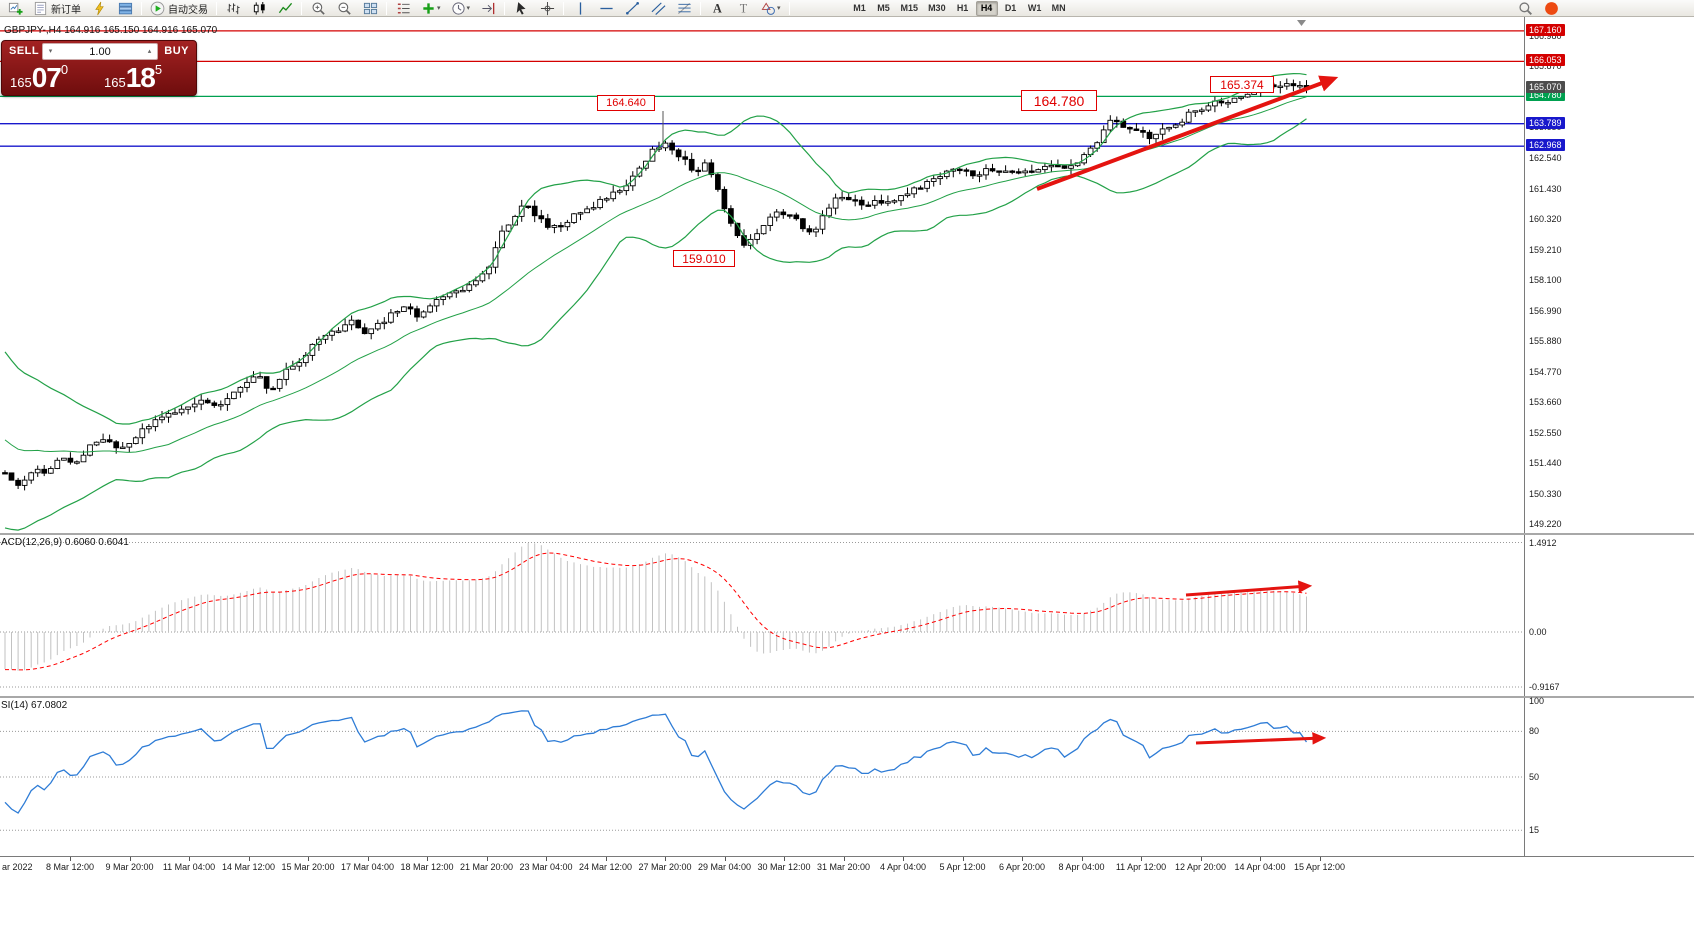 This screenshot has width=1694, height=938. I want to click on time-axis-label: 12 Apr 20:00, so click(1200, 867).